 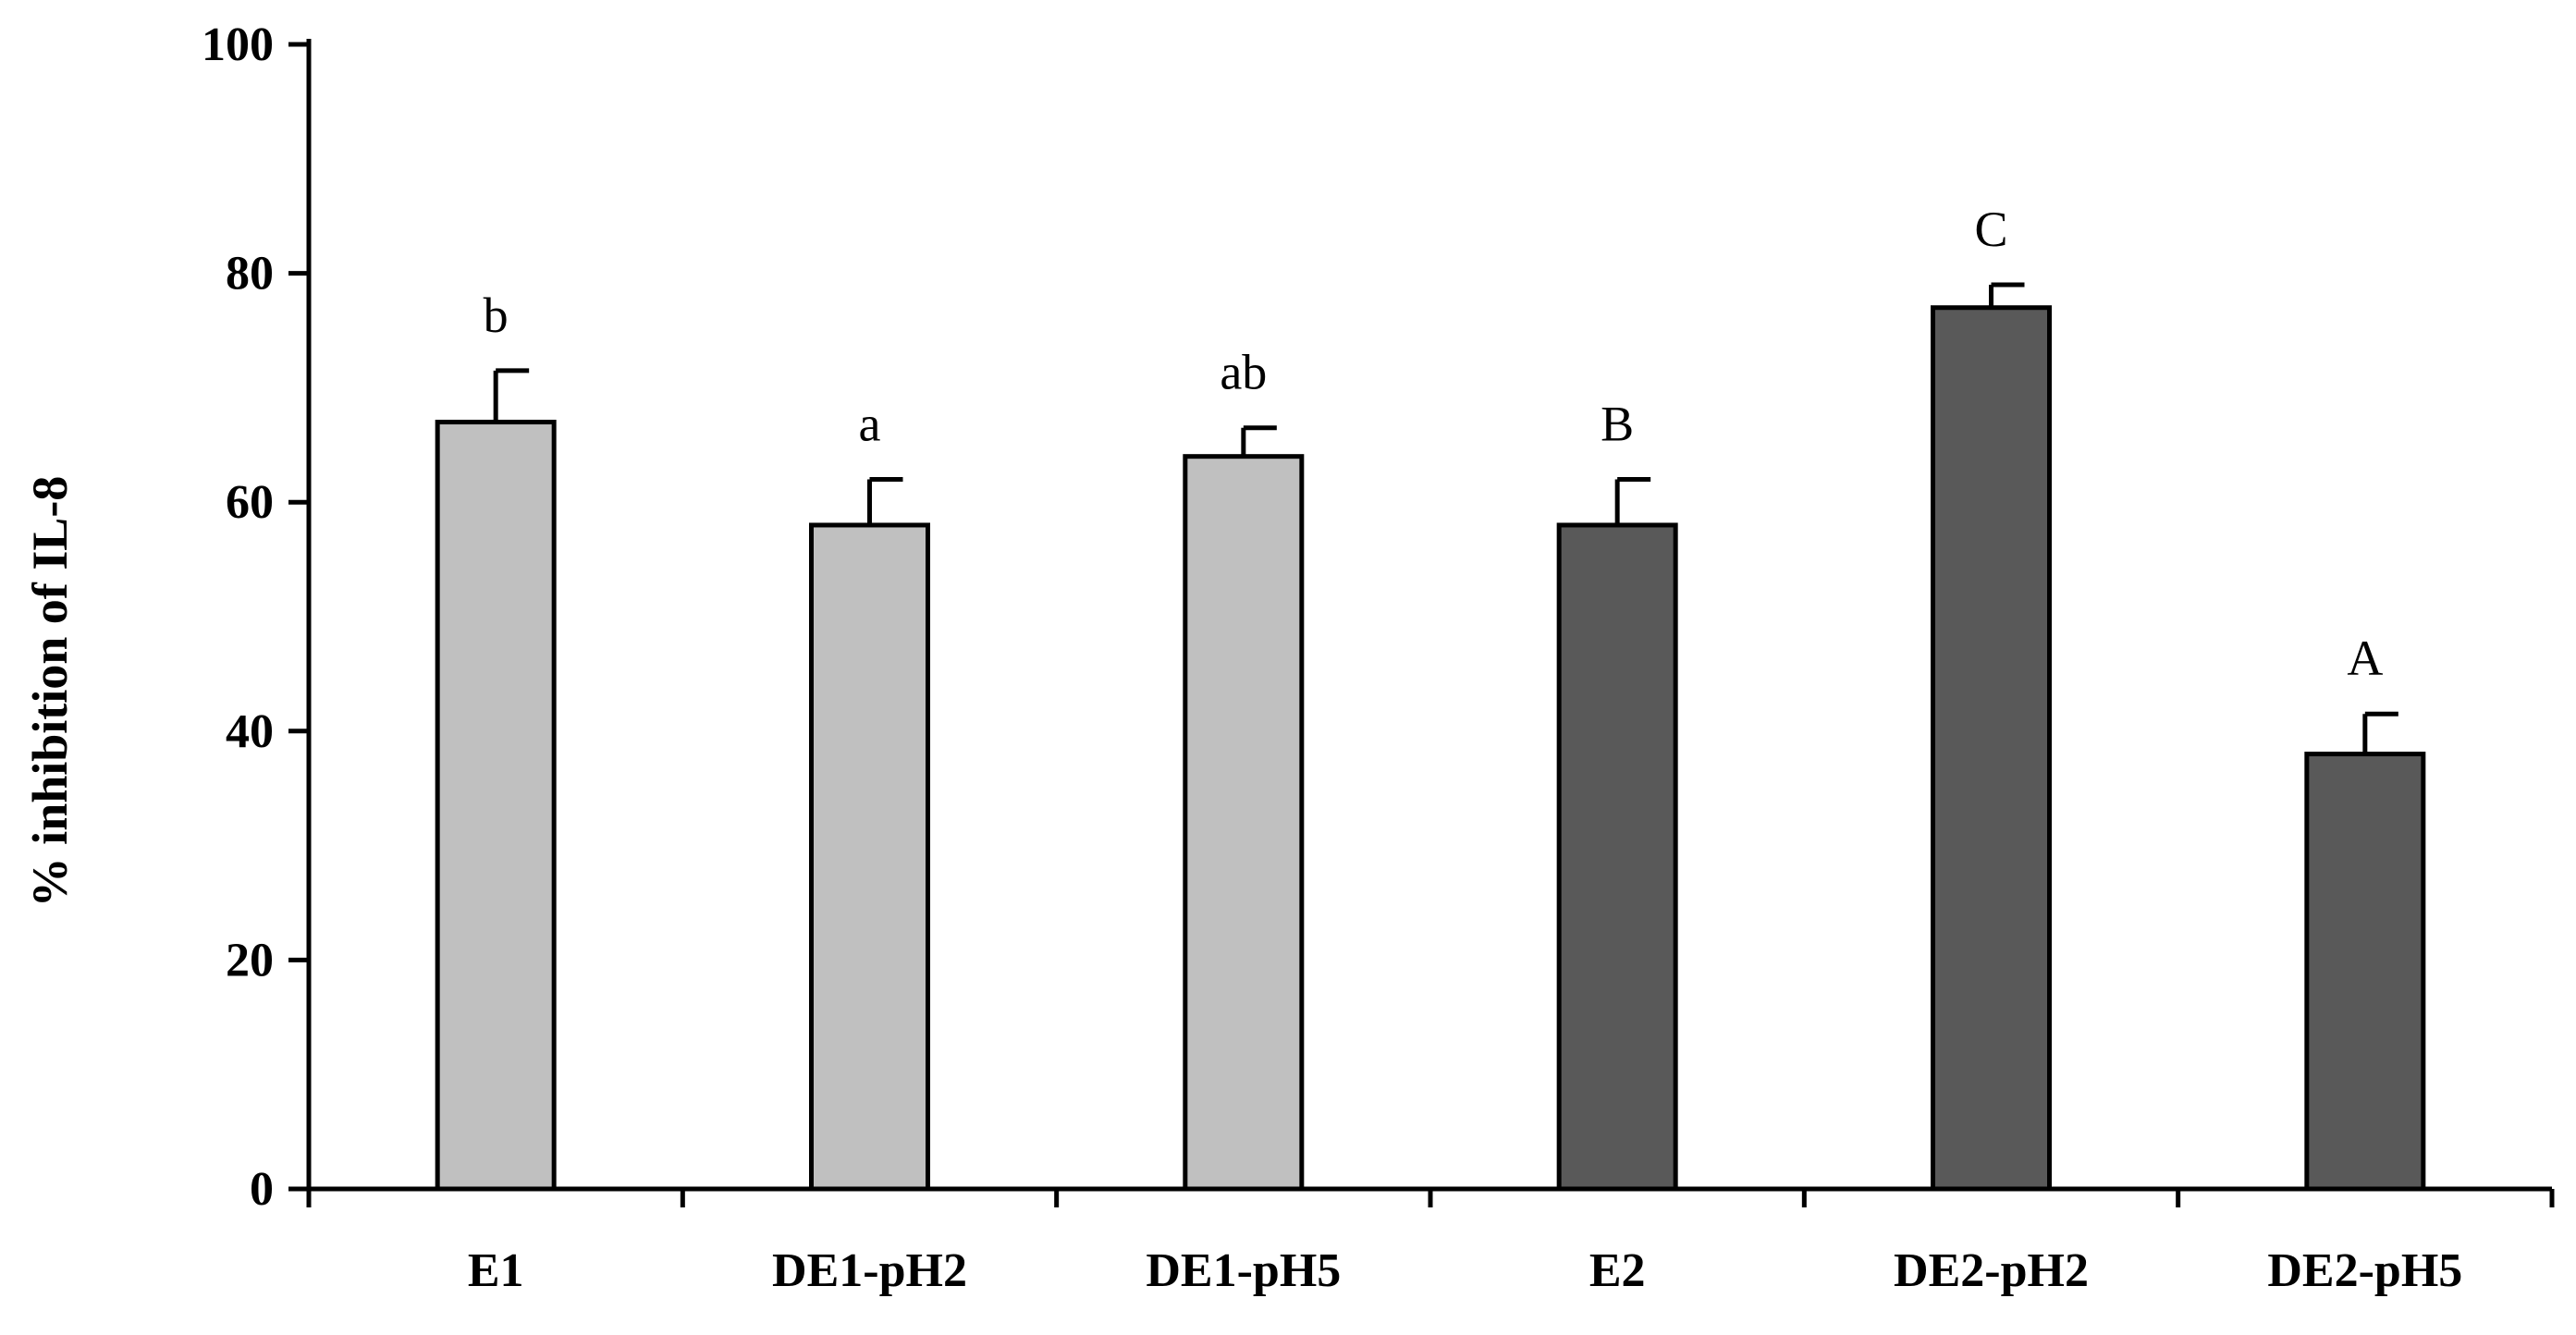 I want to click on y-tick-label: 100, so click(x=238, y=44).